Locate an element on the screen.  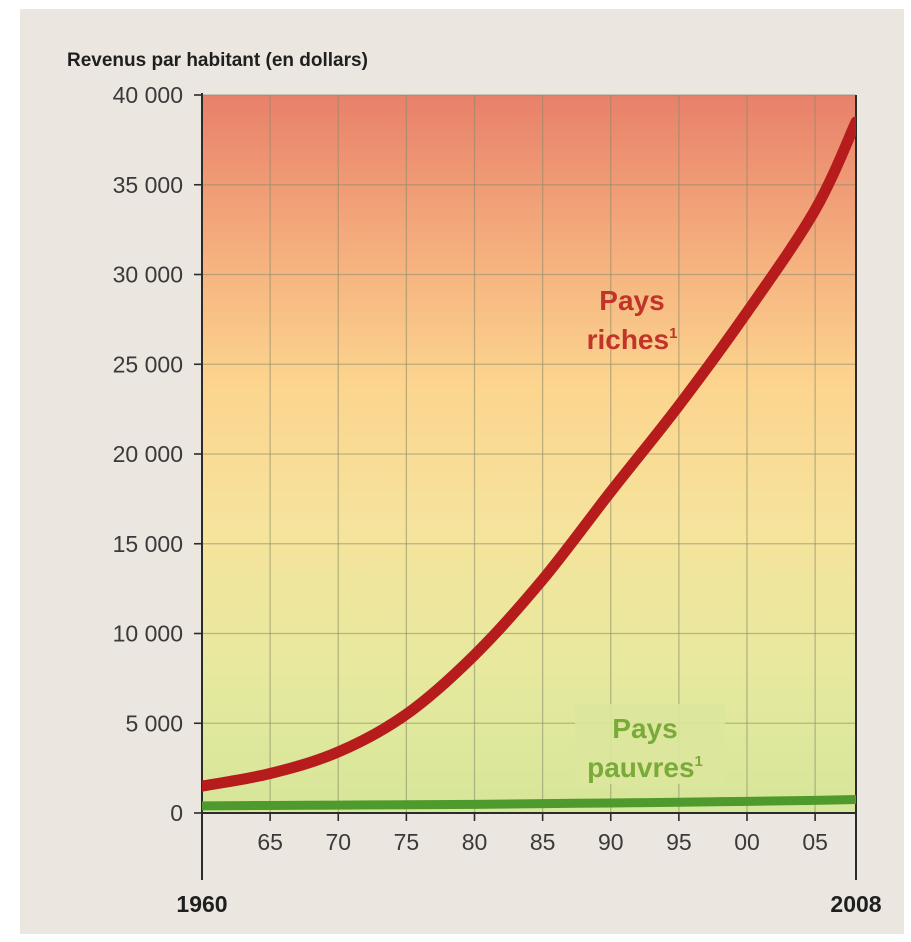
y-tick-label: 0 is located at coordinates (176, 813).